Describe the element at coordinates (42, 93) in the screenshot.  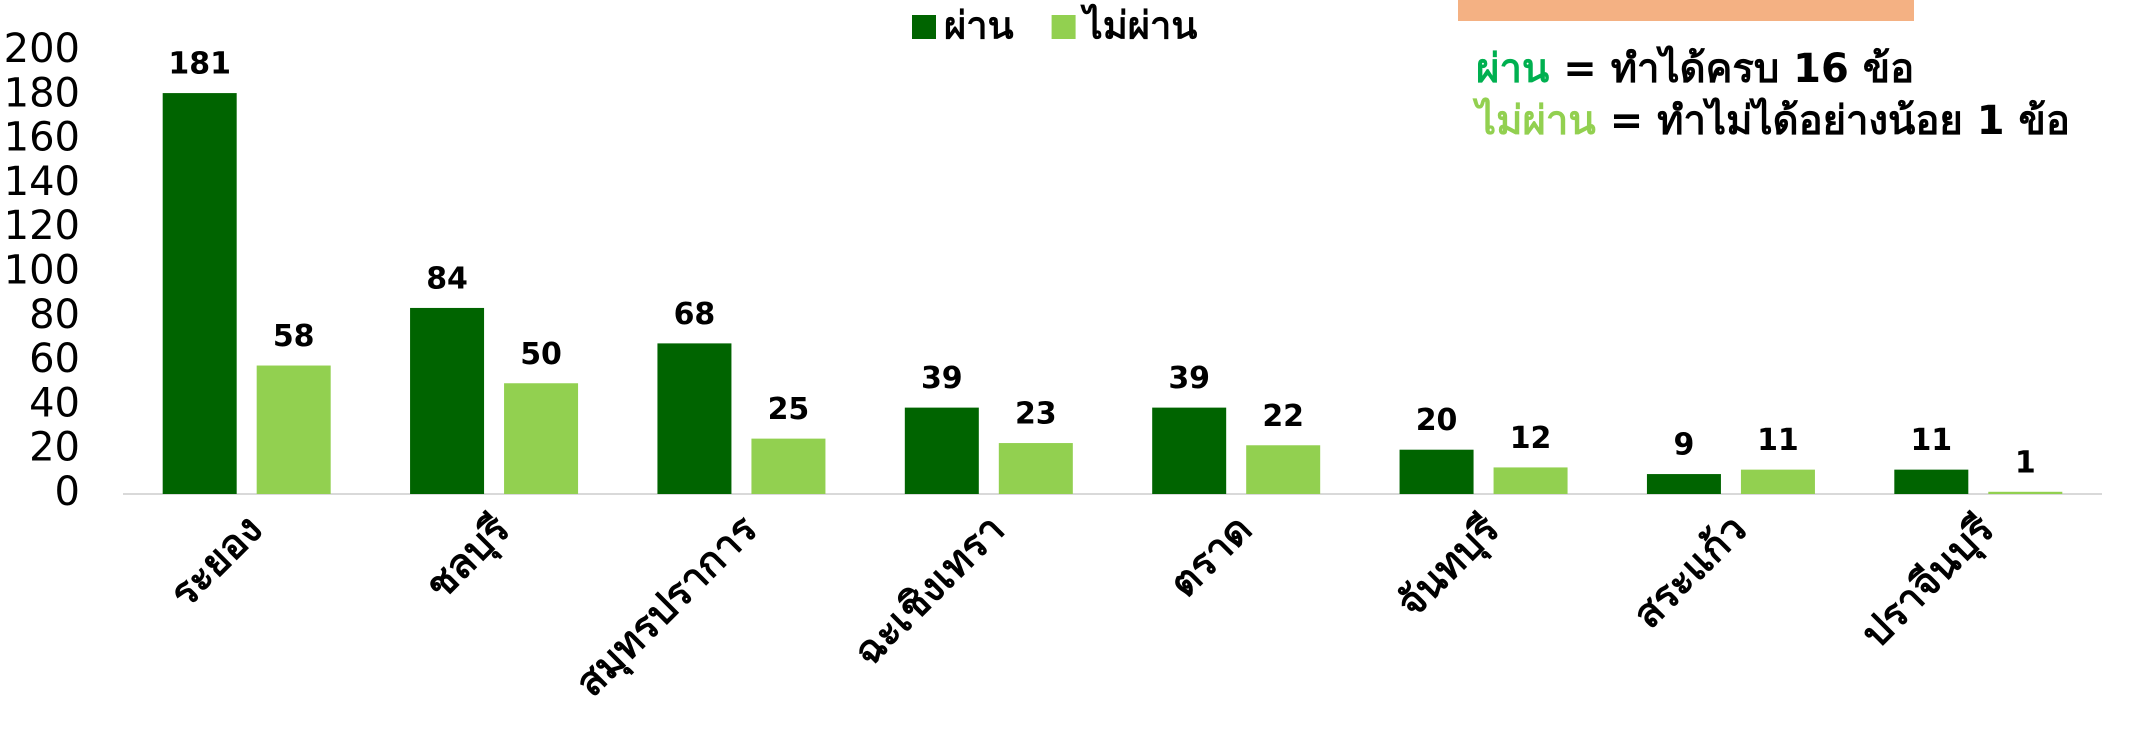
I see `y-tick-label: 180` at that location.